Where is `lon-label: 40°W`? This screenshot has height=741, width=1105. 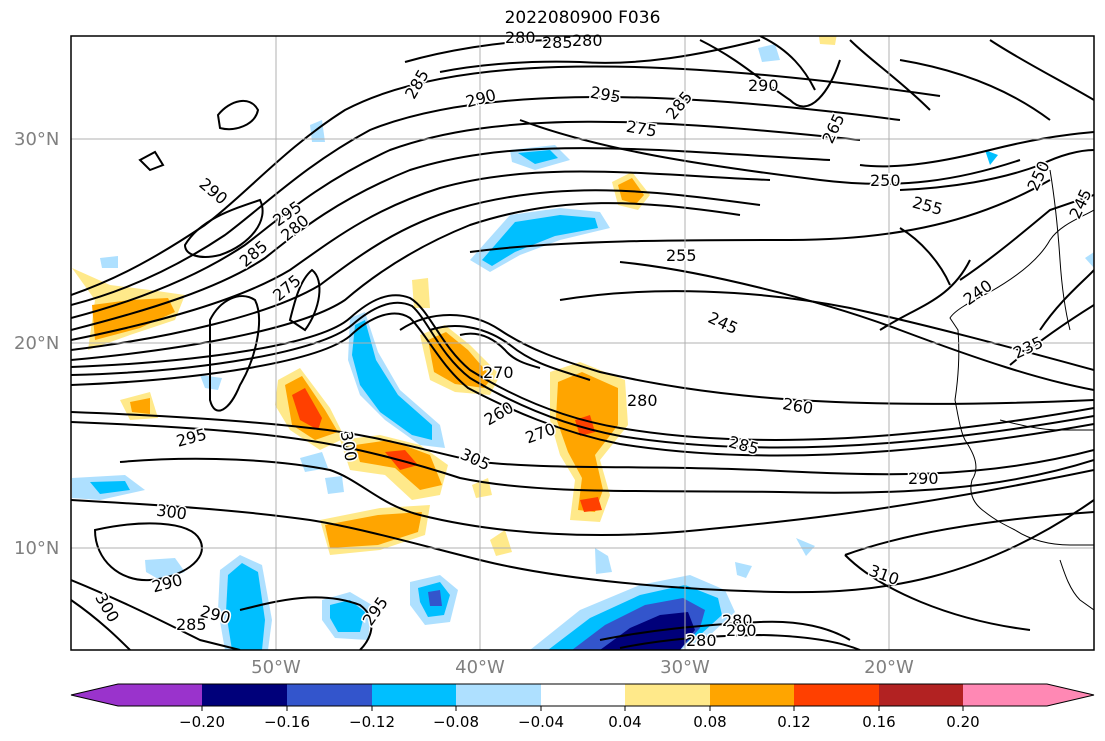 lon-label: 40°W is located at coordinates (480, 667).